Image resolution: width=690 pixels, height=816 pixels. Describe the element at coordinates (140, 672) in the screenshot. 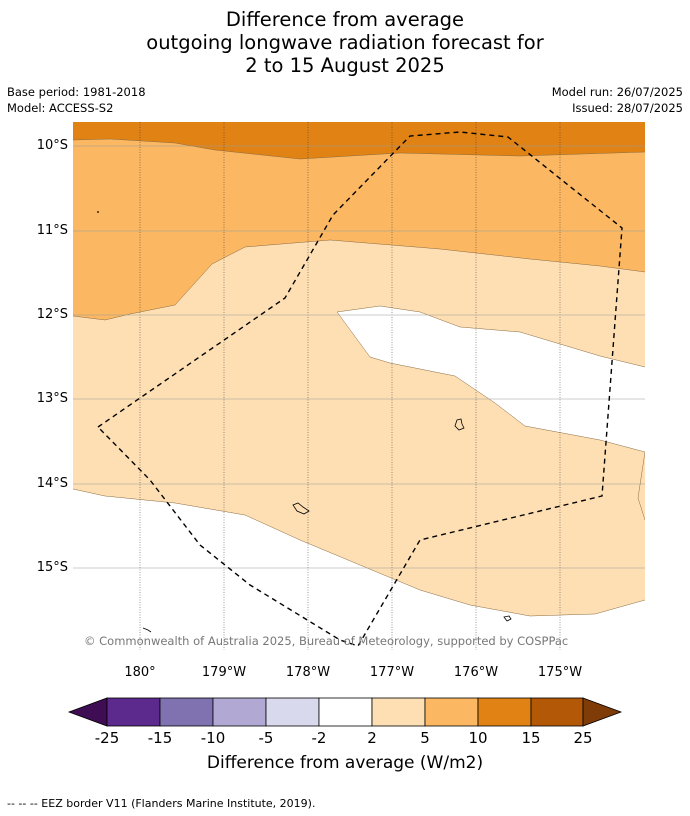

I see `lon-label-180: 180°` at that location.